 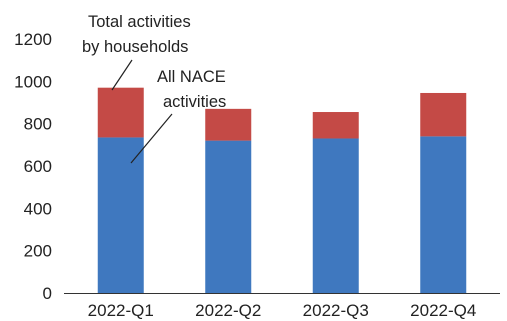 What do you see at coordinates (33, 39) in the screenshot?
I see `y-tick-label: 1200` at bounding box center [33, 39].